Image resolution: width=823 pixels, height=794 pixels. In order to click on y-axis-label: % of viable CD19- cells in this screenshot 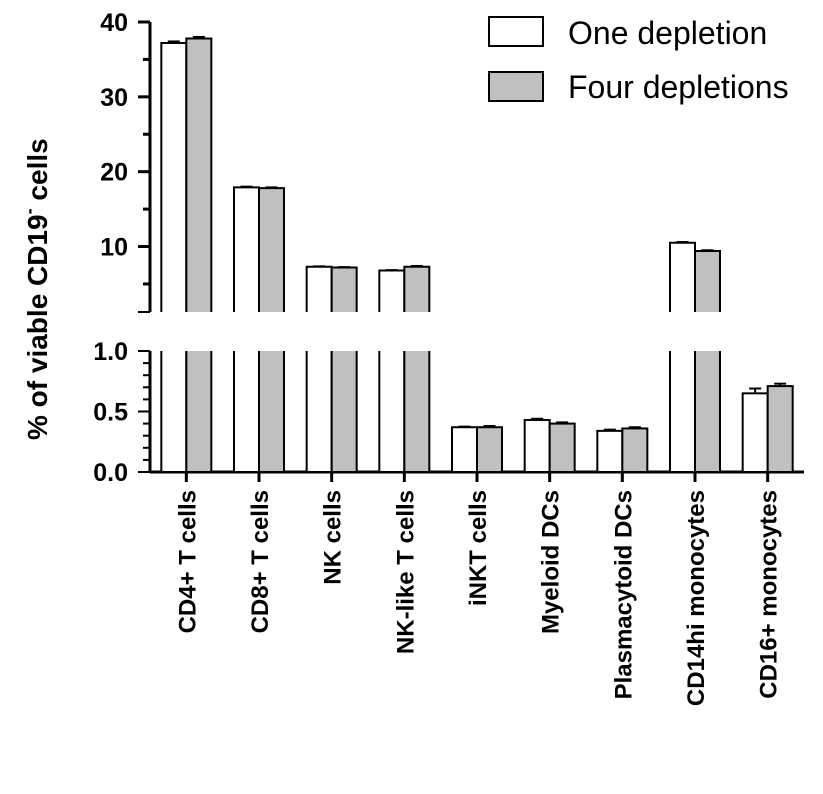, I will do `click(36, 289)`.